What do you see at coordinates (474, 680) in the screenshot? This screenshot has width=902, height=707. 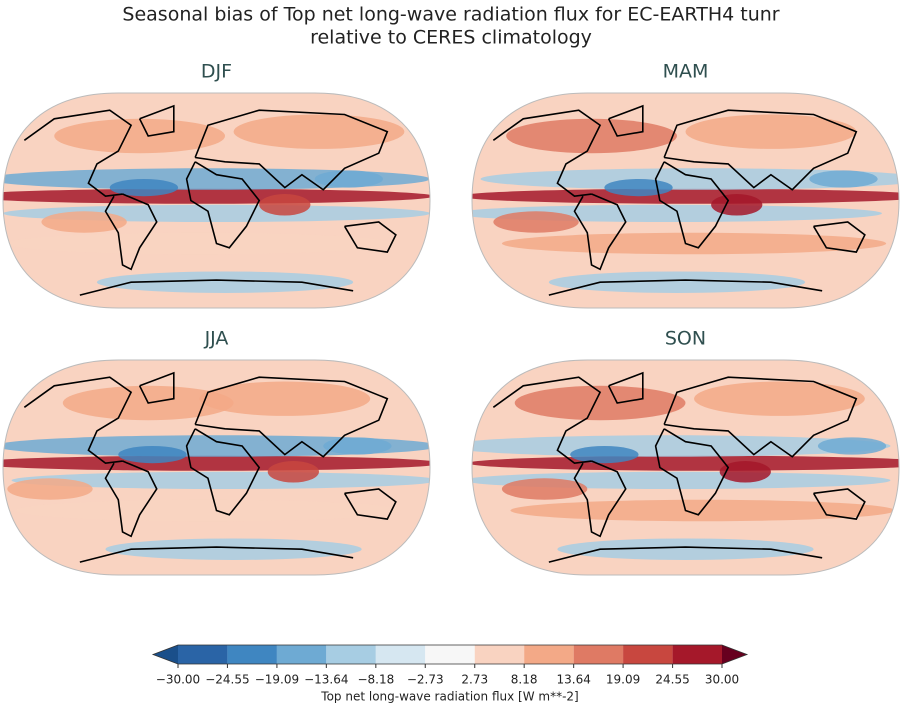 I see `colorbar-tick-label: 2.73` at bounding box center [474, 680].